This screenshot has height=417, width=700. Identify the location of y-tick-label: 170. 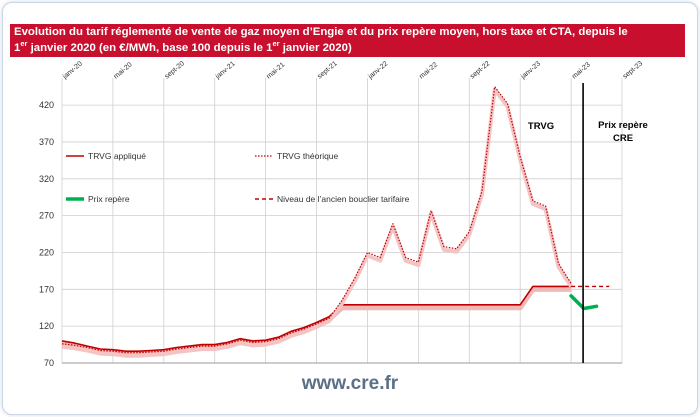
(46, 289).